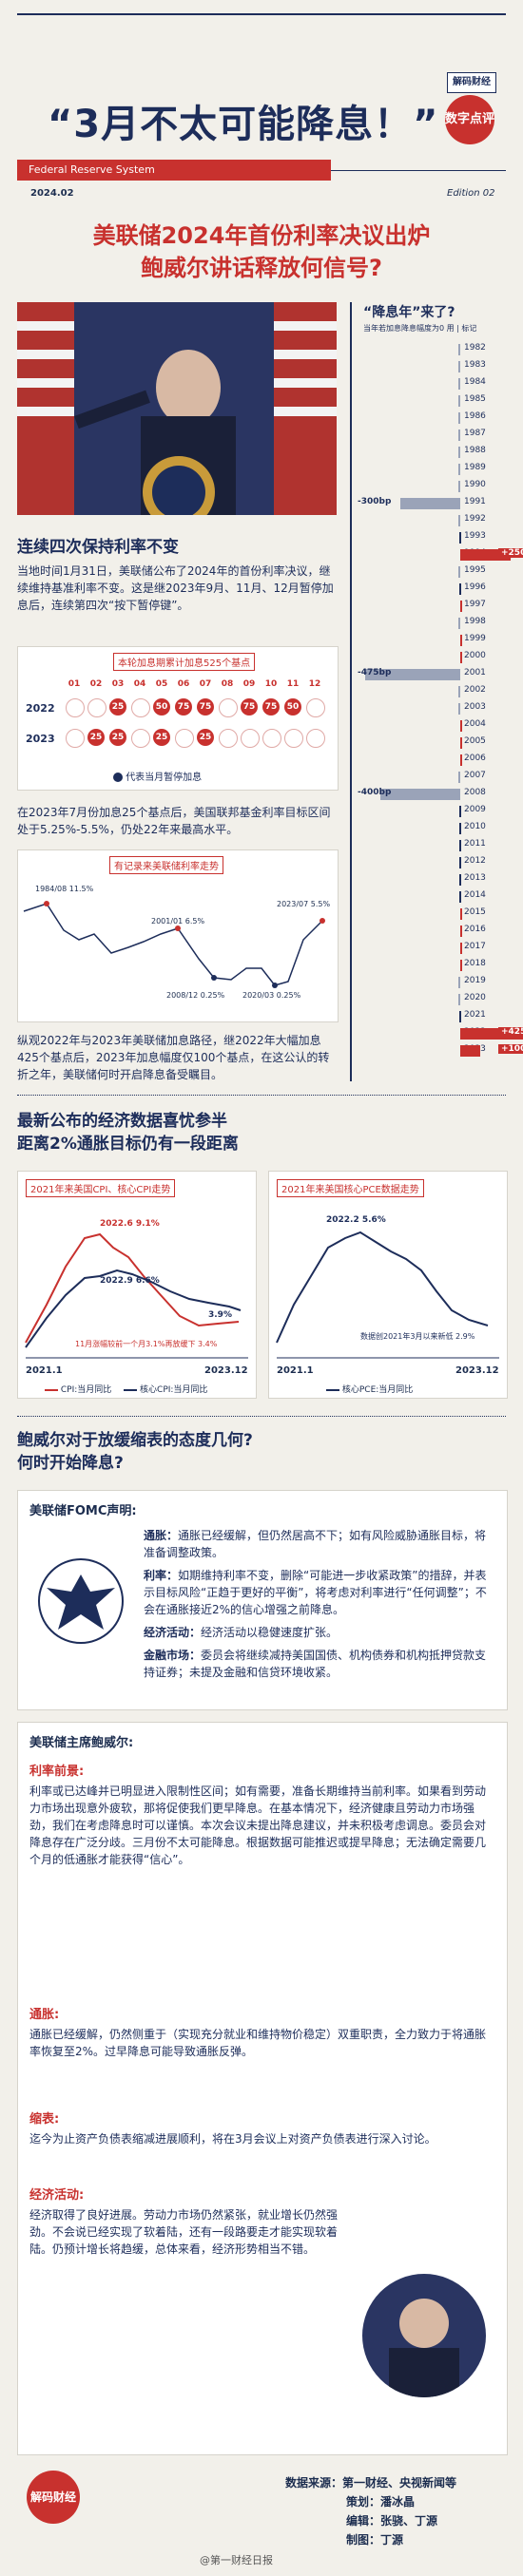 The image size is (523, 2576). Describe the element at coordinates (214, 978) in the screenshot. I see `rate-point-2008` at that location.